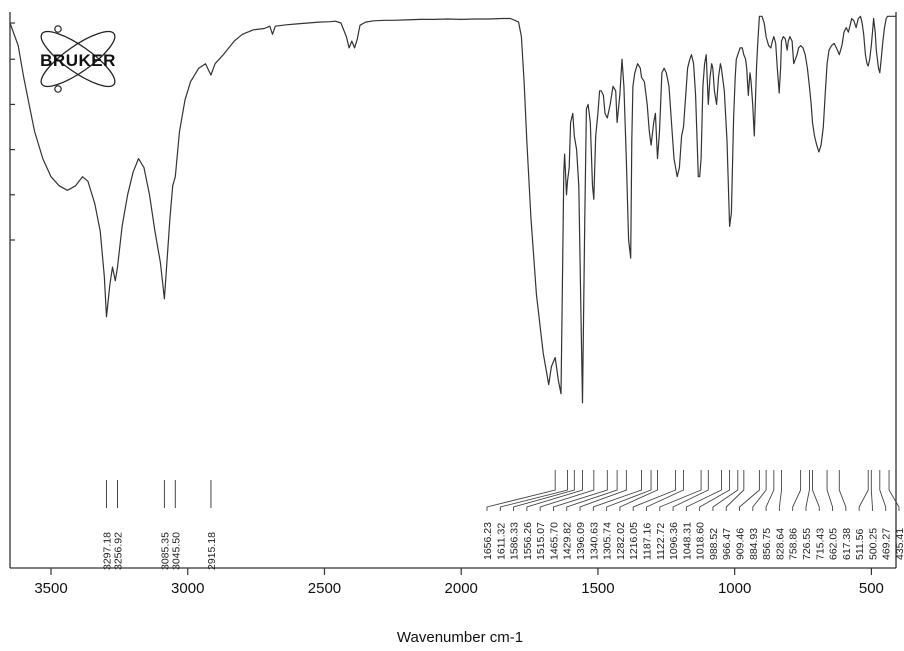 The height and width of the screenshot is (651, 904). What do you see at coordinates (734, 588) in the screenshot?
I see `x-tick-label: 1000` at bounding box center [734, 588].